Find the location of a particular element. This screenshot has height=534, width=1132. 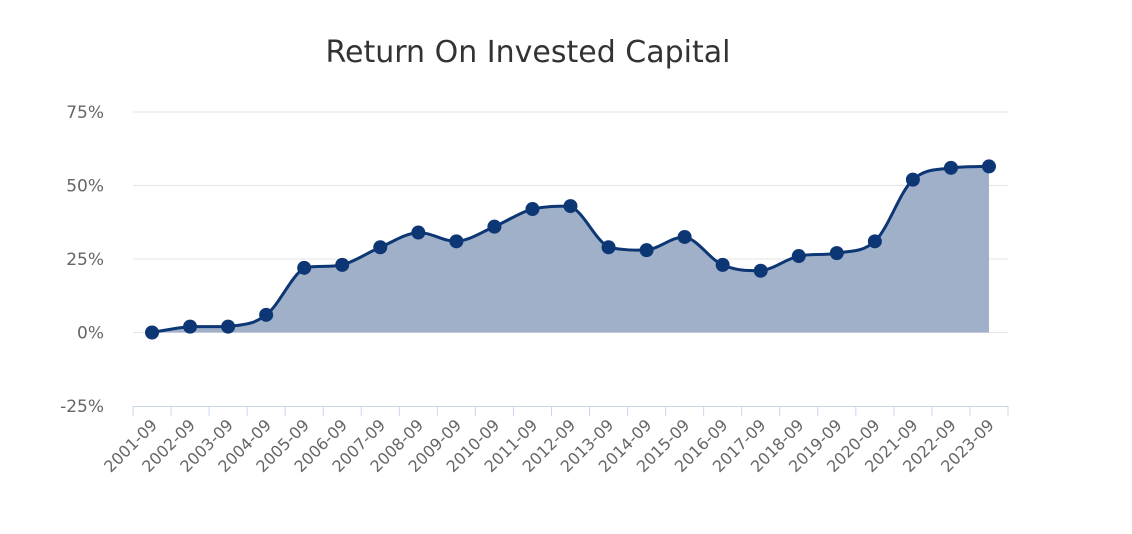

y-tick-label: 25% is located at coordinates (85, 260).